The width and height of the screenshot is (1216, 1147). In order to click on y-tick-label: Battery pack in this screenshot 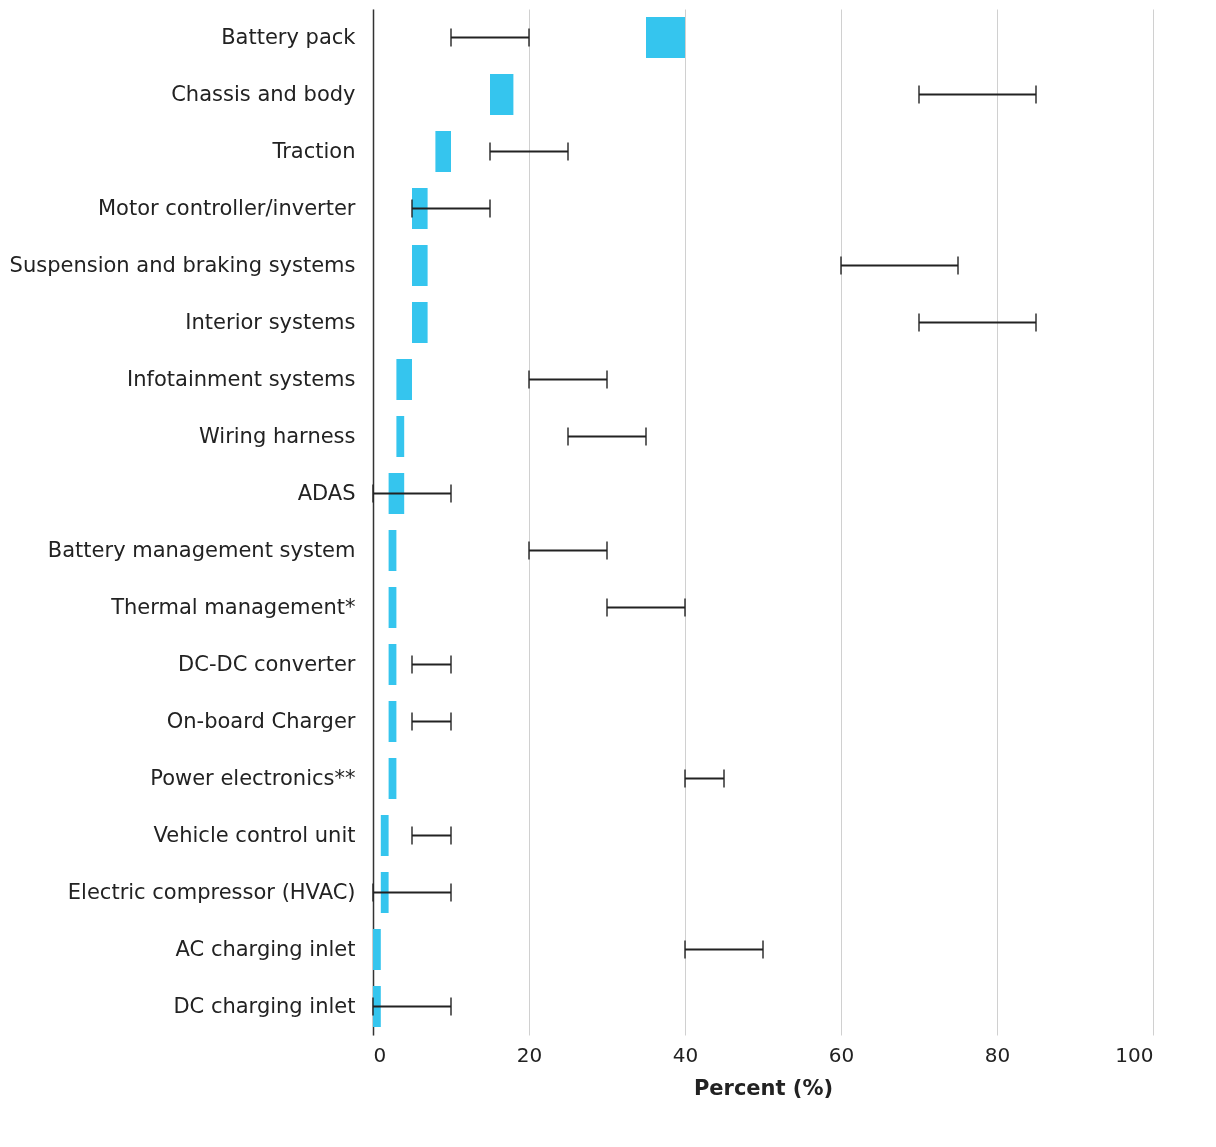, I will do `click(289, 36)`.